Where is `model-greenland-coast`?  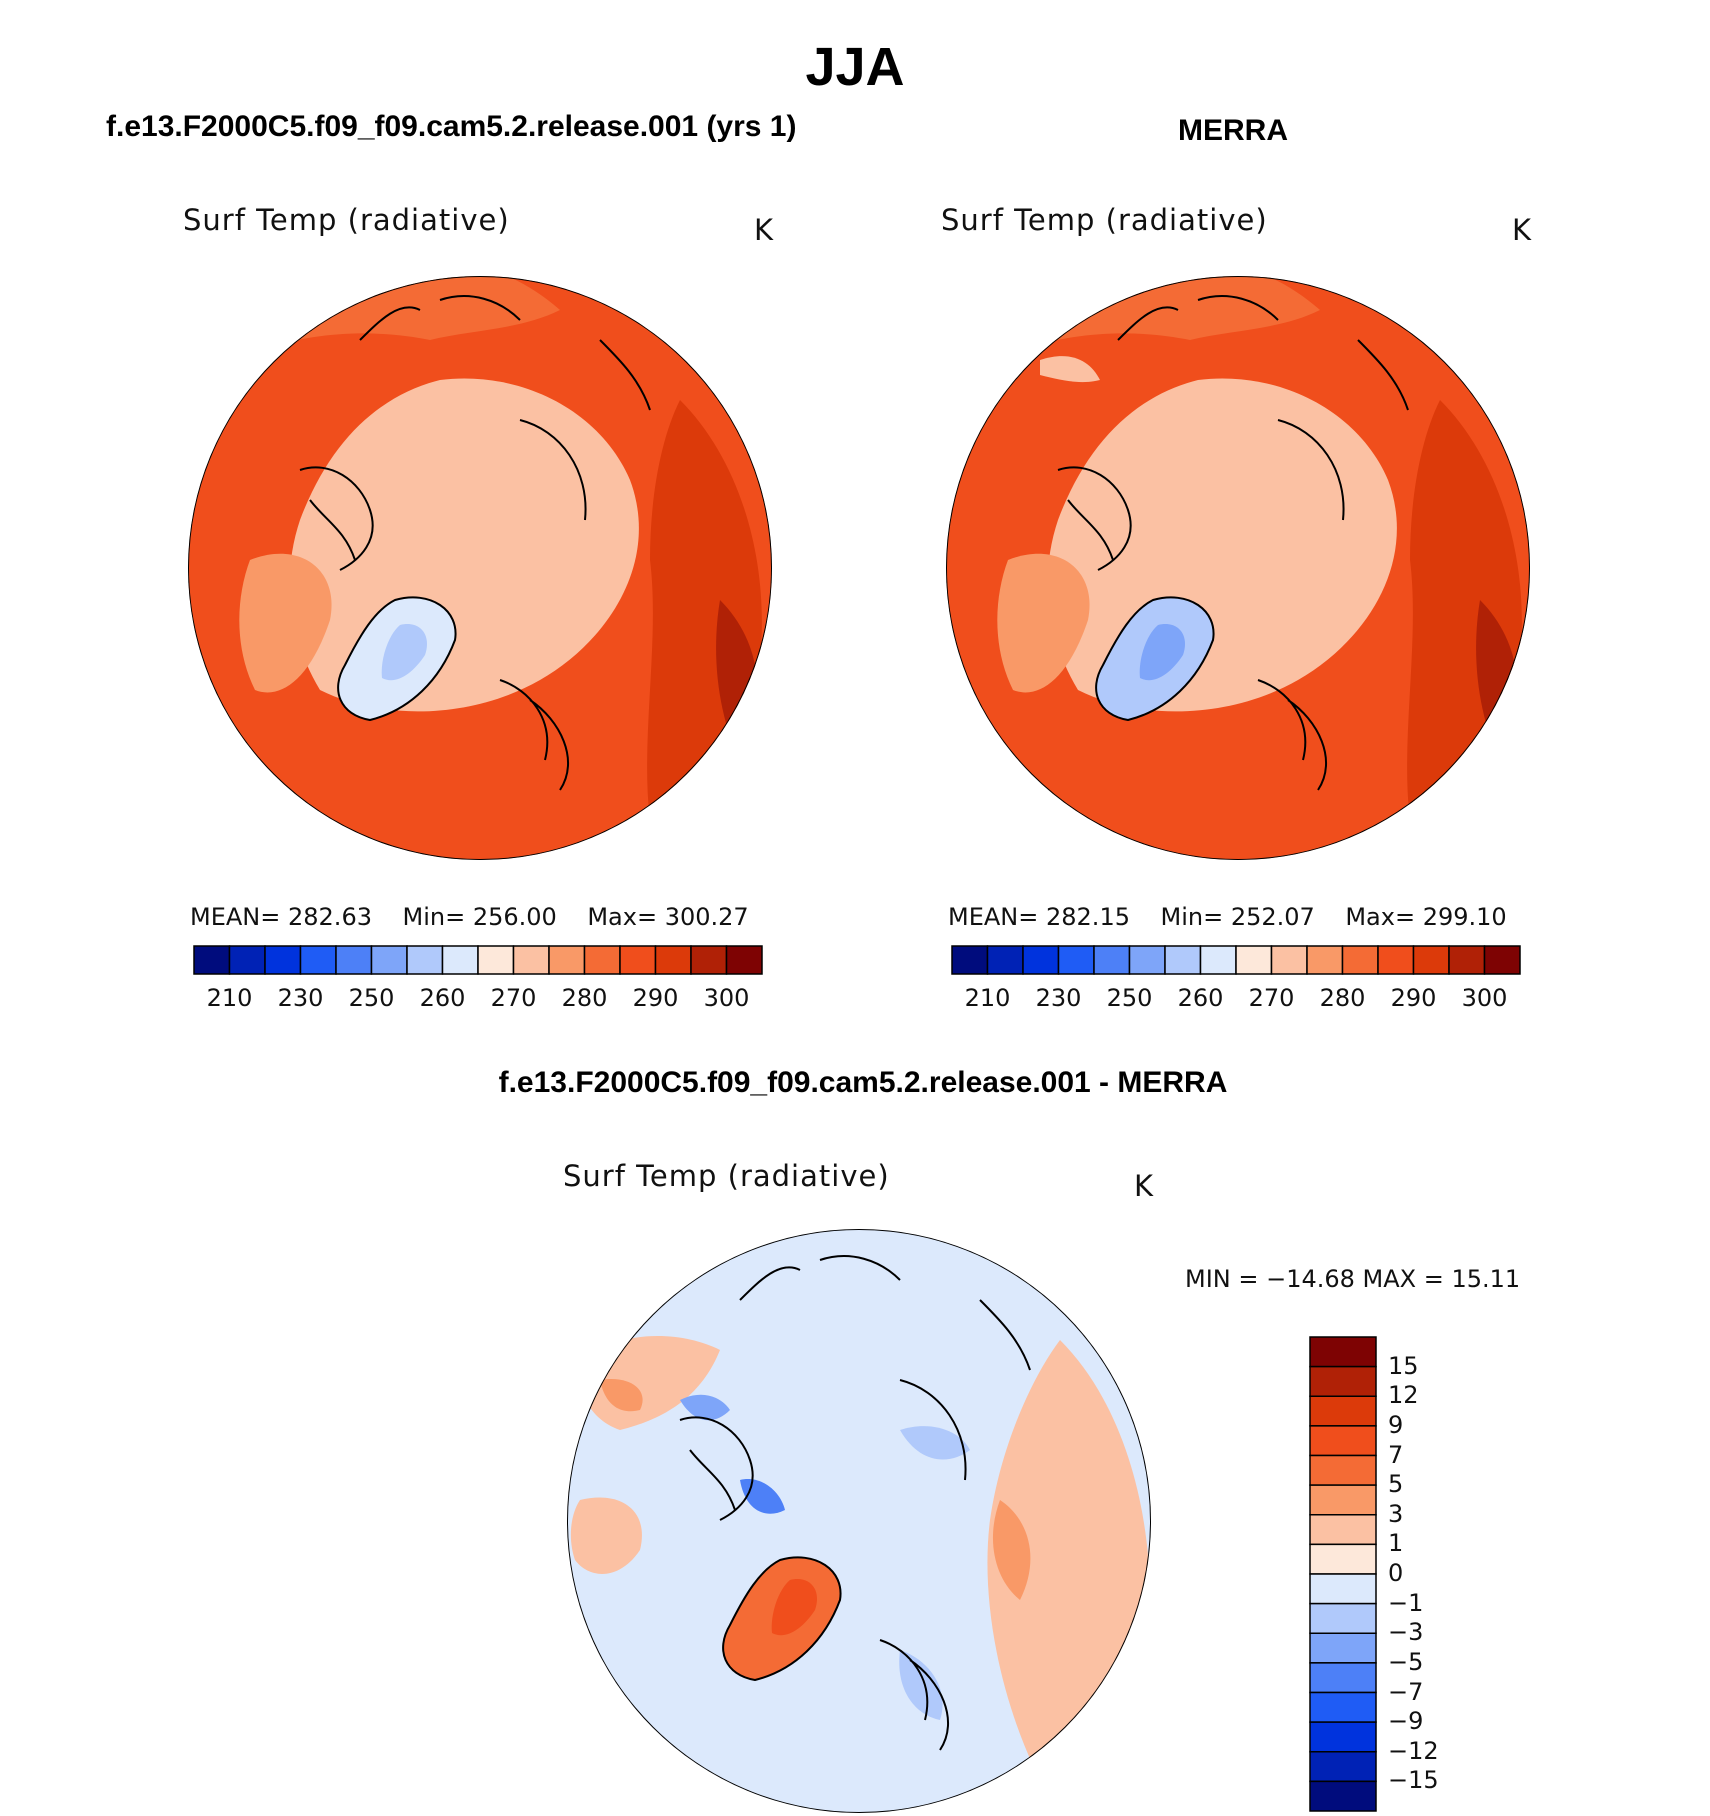 model-greenland-coast is located at coordinates (397, 659).